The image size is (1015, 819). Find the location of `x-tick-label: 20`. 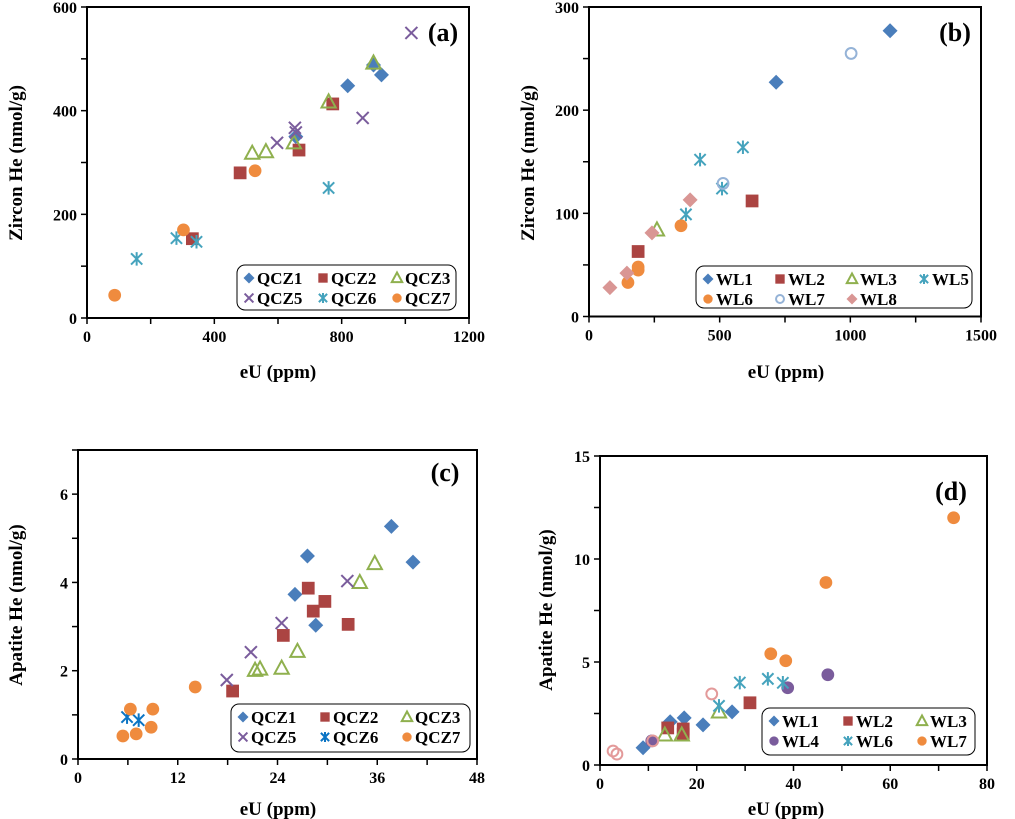

x-tick-label: 20 is located at coordinates (697, 784).